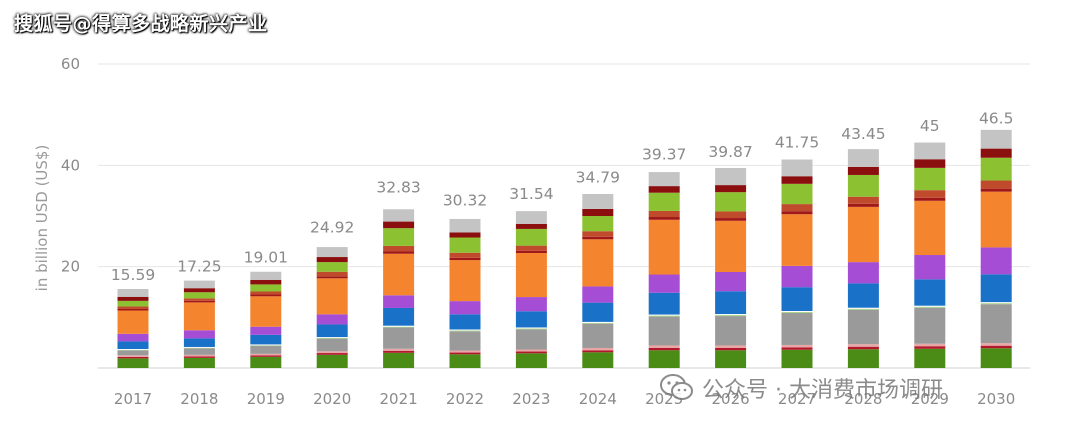 The width and height of the screenshot is (1080, 434). What do you see at coordinates (598, 178) in the screenshot?
I see `total-label: 34.79` at bounding box center [598, 178].